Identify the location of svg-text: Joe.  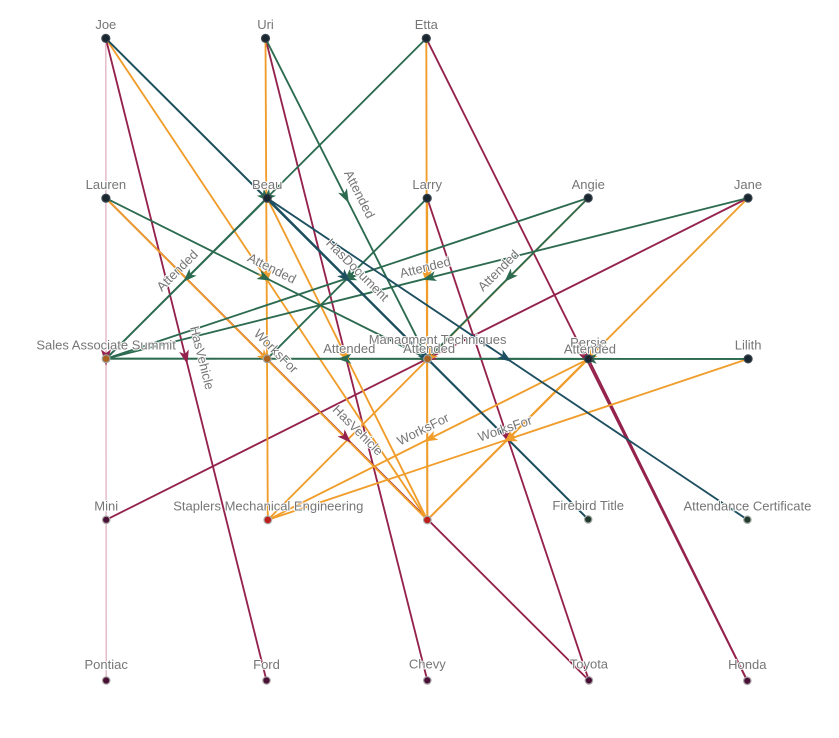
(105, 24).